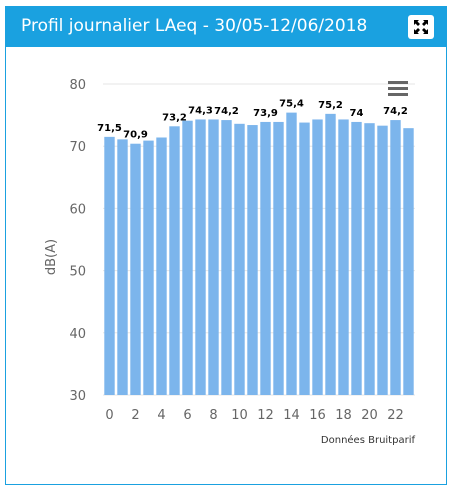 Image resolution: width=455 pixels, height=493 pixels. I want to click on y-axis-label: dB(A), so click(51, 257).